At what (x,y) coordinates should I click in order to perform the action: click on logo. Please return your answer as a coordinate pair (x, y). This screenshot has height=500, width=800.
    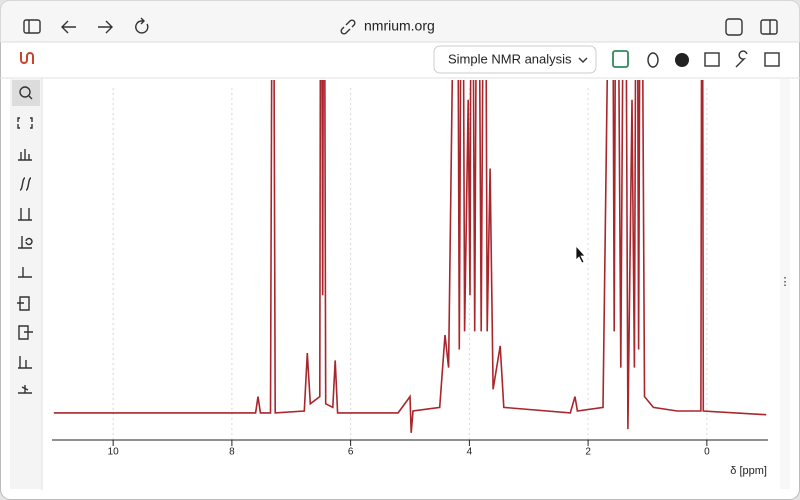
    Looking at the image, I should click on (27, 58).